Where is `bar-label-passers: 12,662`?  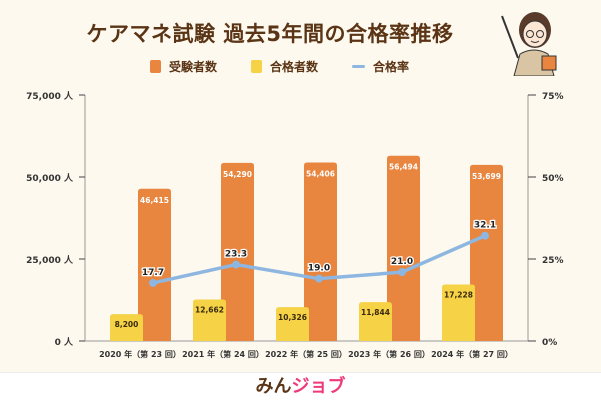
bar-label-passers: 12,662 is located at coordinates (209, 309).